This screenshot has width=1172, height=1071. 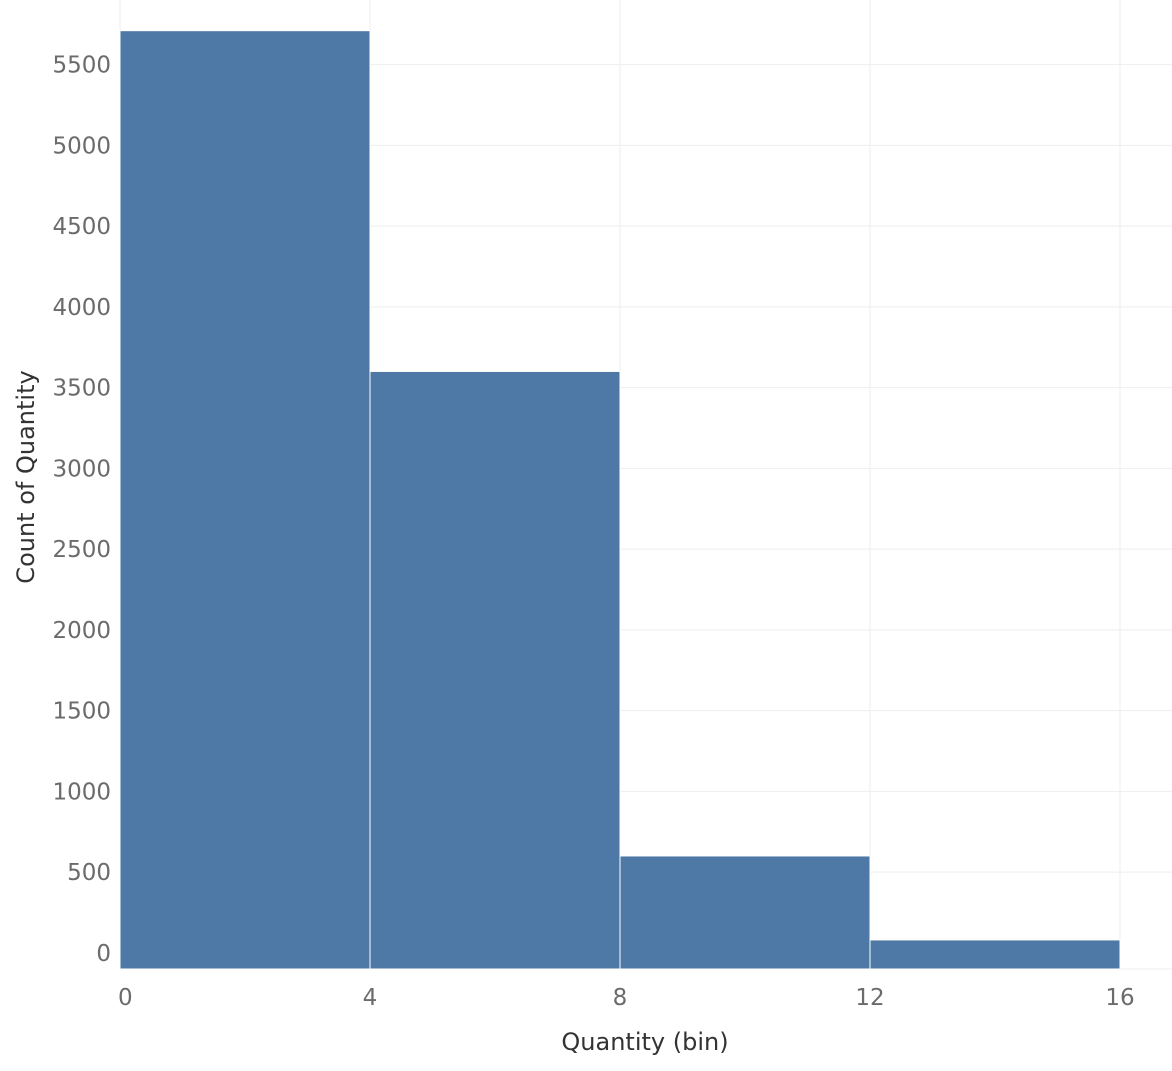 I want to click on x-tick-label: 8, so click(x=620, y=998).